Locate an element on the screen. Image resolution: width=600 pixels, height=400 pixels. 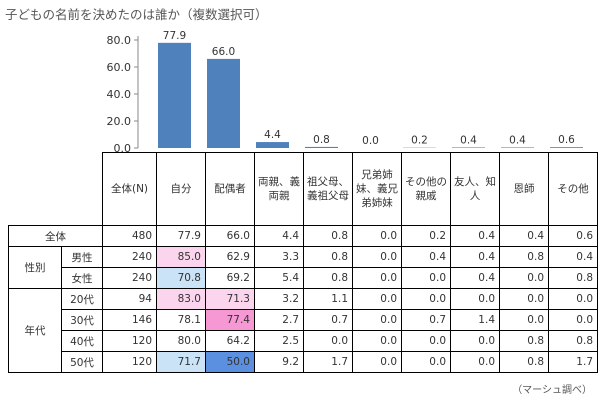
header-other-relatives: その他の親戚 is located at coordinates (426, 189).